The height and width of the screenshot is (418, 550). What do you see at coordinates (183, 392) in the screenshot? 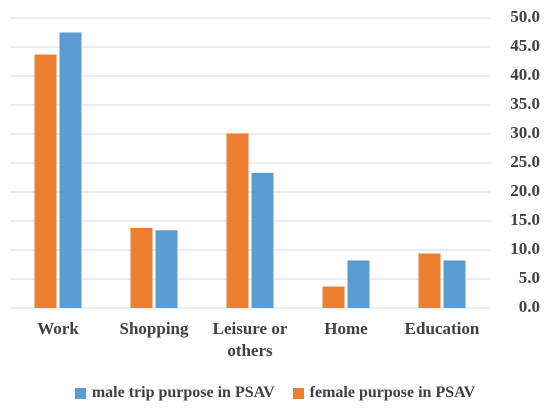
I see `legend-label: male trip purpose in PSAV` at bounding box center [183, 392].